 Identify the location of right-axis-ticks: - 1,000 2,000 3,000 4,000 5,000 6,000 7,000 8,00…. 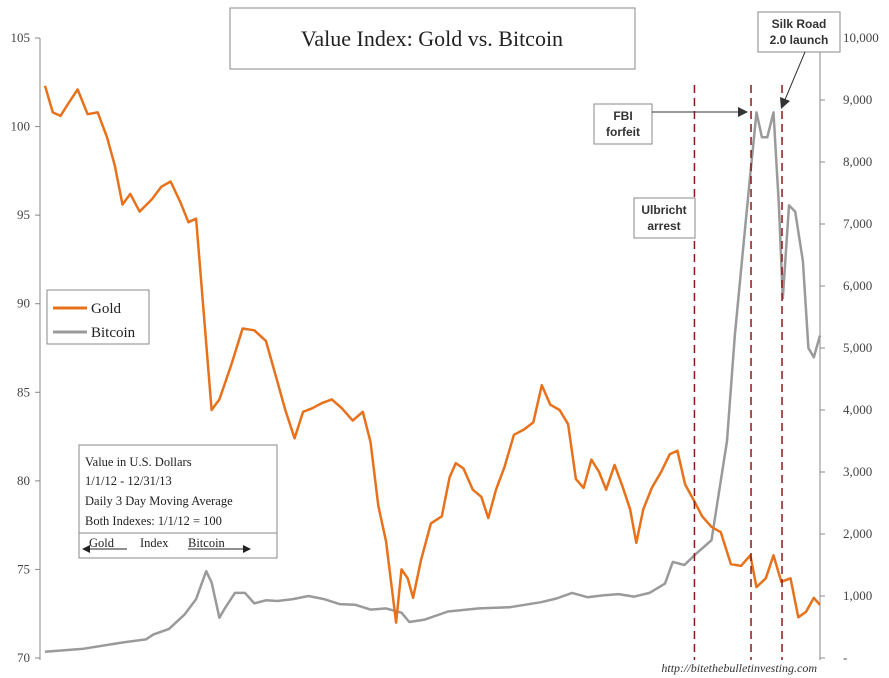
(849, 347).